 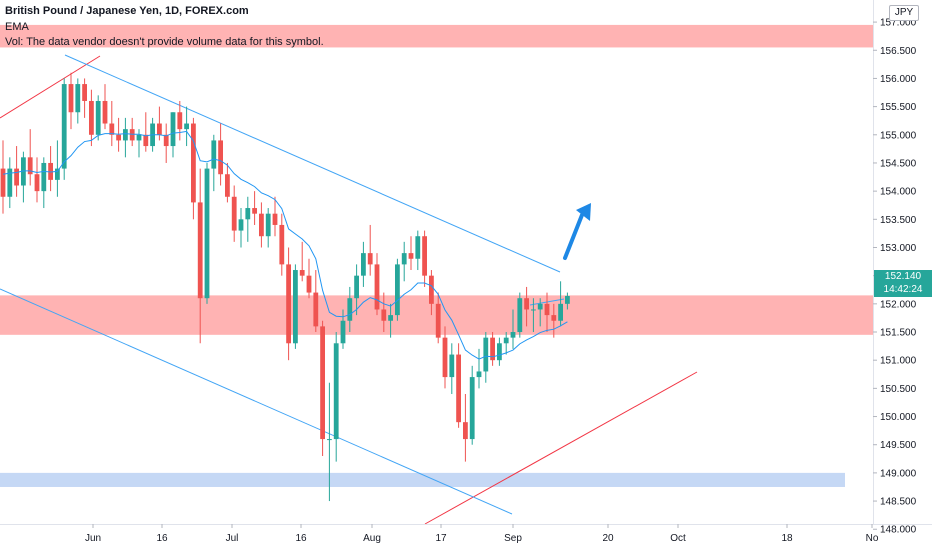 What do you see at coordinates (898, 248) in the screenshot?
I see `price-tick-label: 153.000` at bounding box center [898, 248].